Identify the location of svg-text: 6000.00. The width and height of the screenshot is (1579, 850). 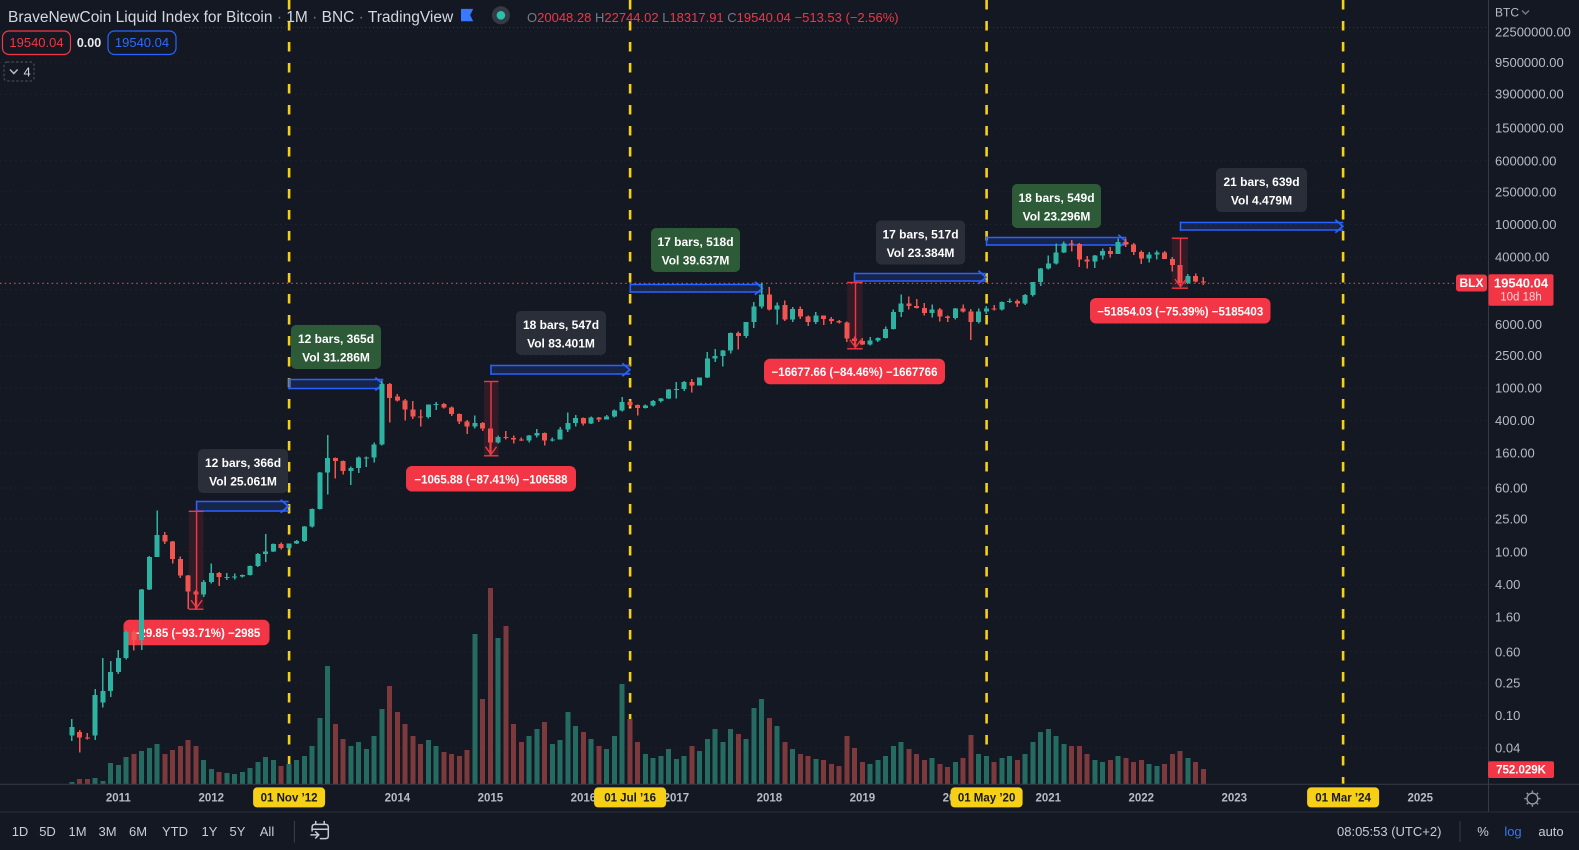
(1518, 324).